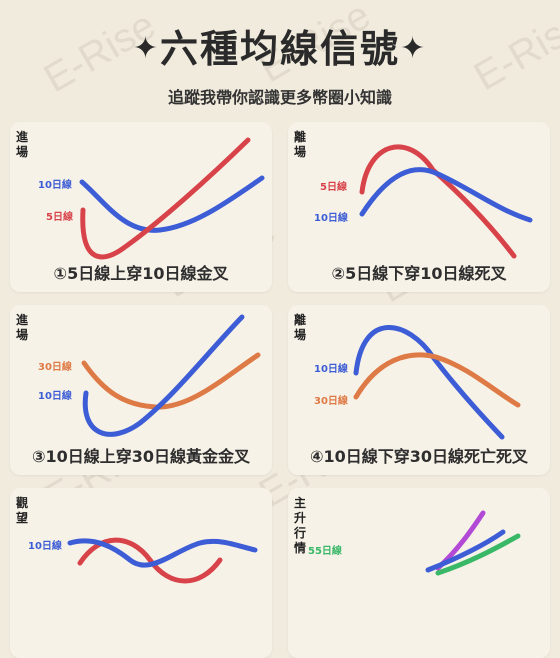  I want to click on panel-tag: 觀望, so click(22, 510).